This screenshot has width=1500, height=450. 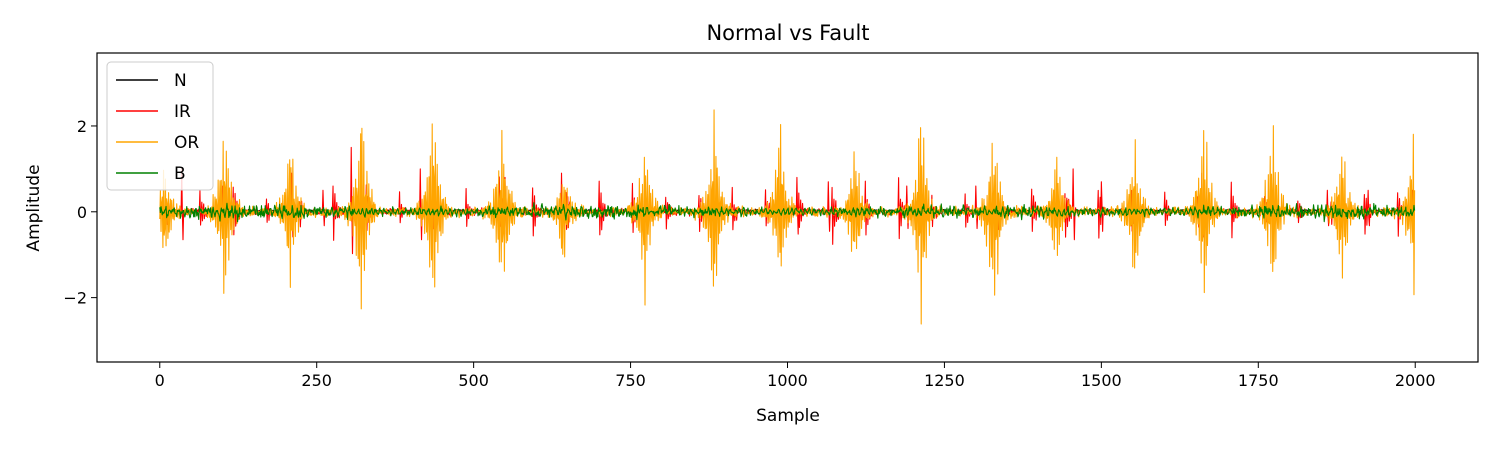 What do you see at coordinates (82, 126) in the screenshot?
I see `y-tick-label: 2` at bounding box center [82, 126].